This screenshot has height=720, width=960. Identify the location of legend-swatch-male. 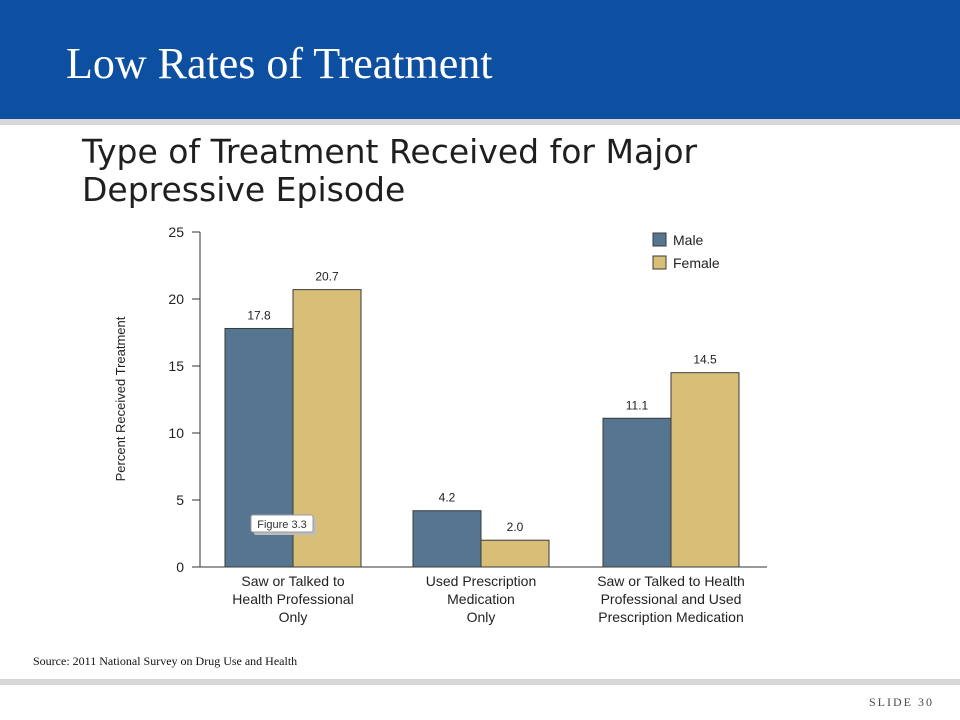
(659, 239).